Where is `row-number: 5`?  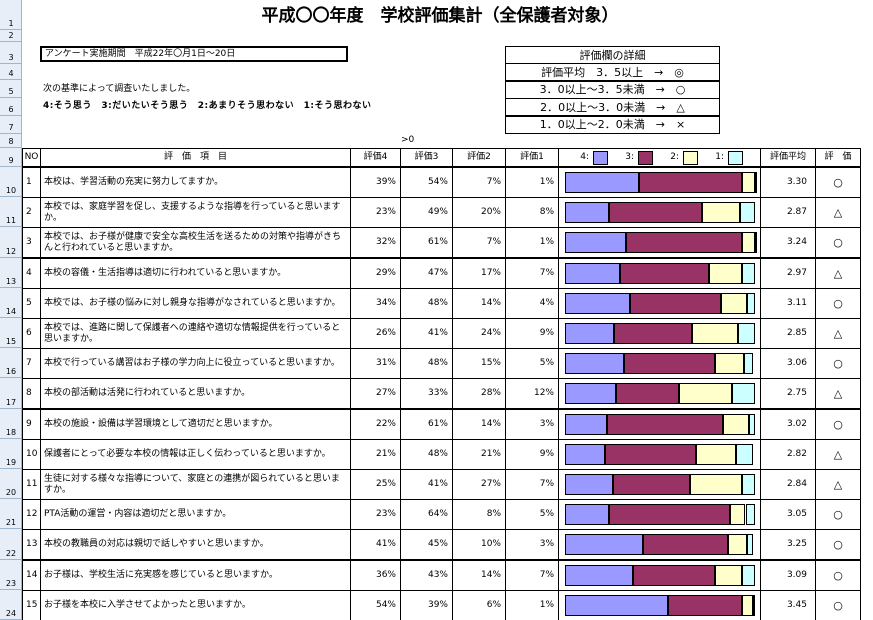
row-number: 5 is located at coordinates (11, 89).